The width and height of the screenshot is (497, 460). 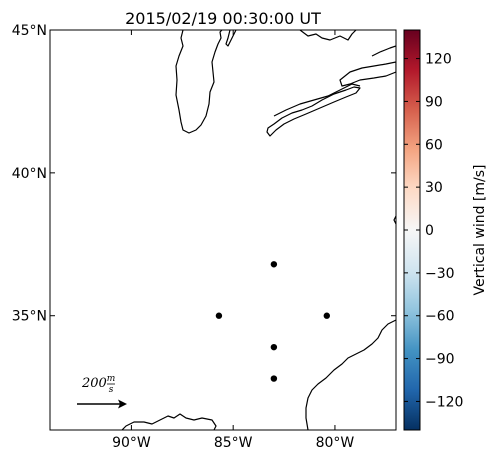 What do you see at coordinates (394, 220) in the screenshot?
I see `virginia-coast-fragment` at bounding box center [394, 220].